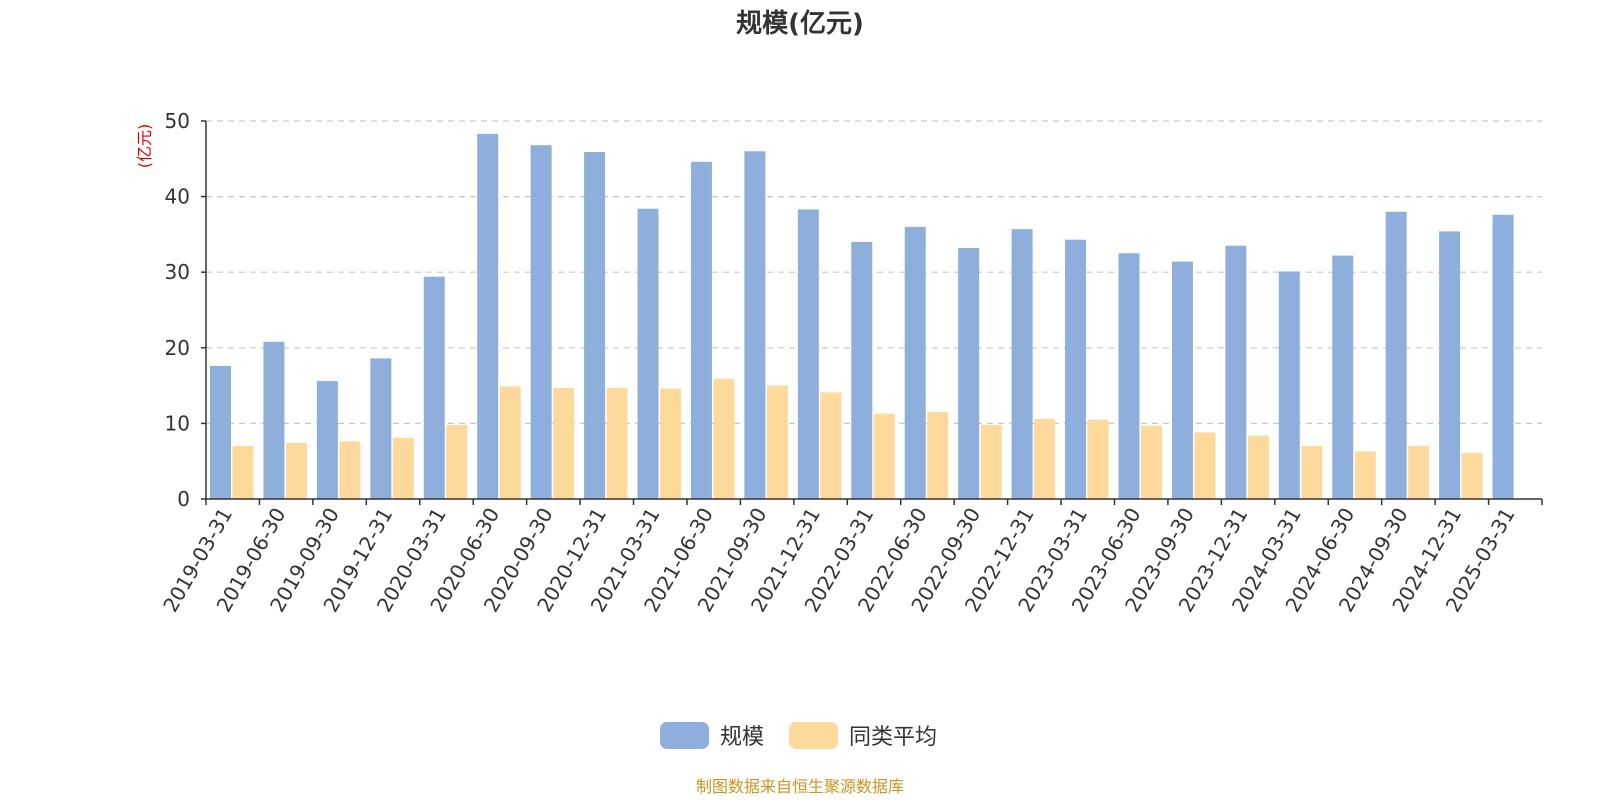  What do you see at coordinates (144, 146) in the screenshot?
I see `y-axis-unit: (亿元)` at bounding box center [144, 146].